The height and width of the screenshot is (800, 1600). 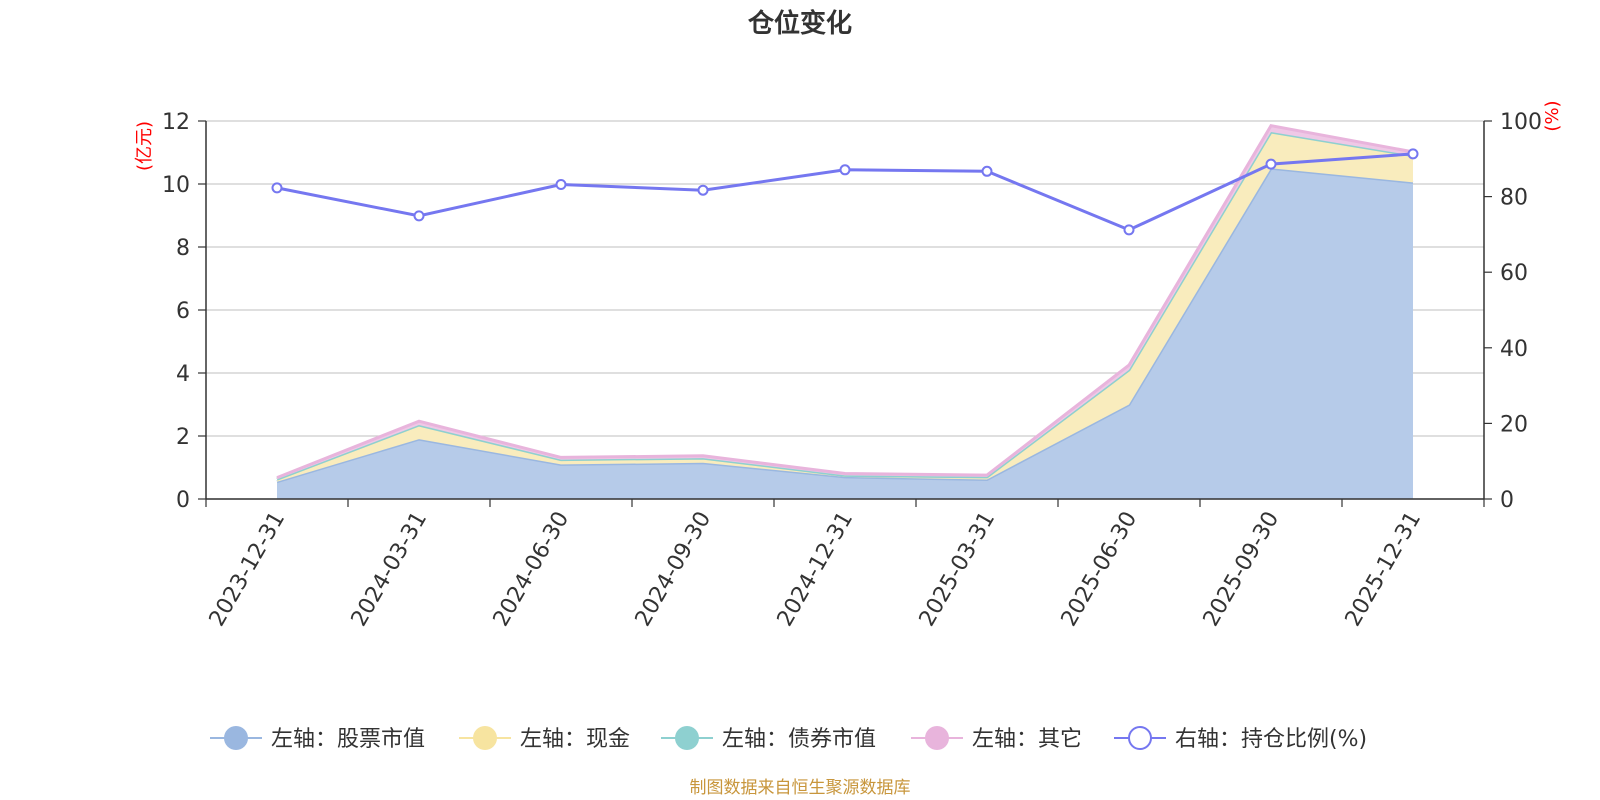 What do you see at coordinates (1514, 198) in the screenshot?
I see `right-tick-label: 80` at bounding box center [1514, 198].